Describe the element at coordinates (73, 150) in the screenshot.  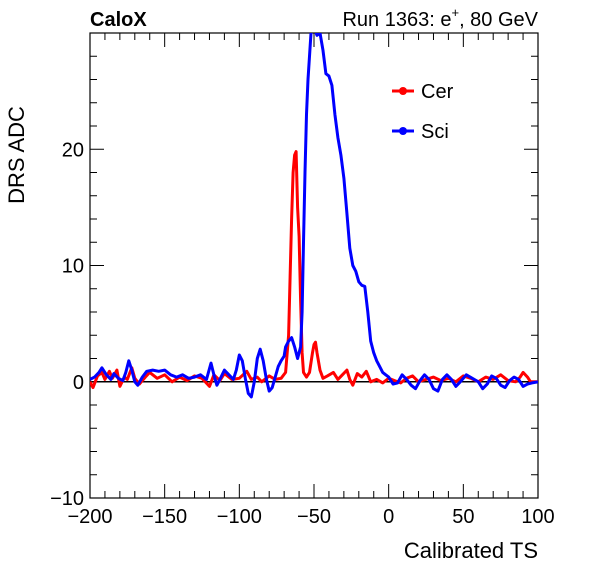
I see `y-tick-label: 20` at that location.